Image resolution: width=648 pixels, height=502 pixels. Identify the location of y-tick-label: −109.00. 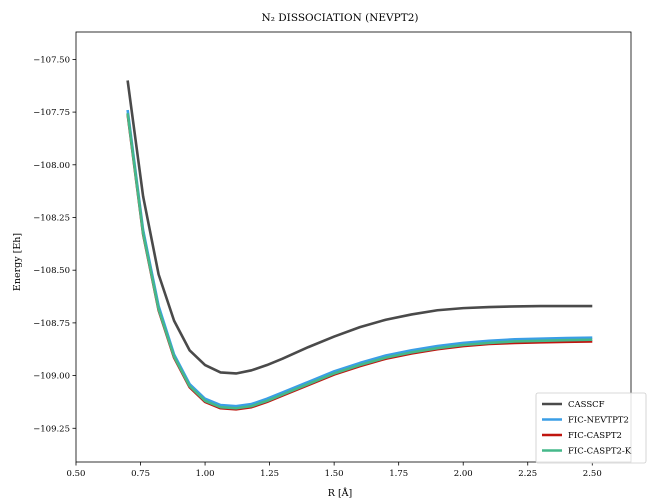
(51, 377).